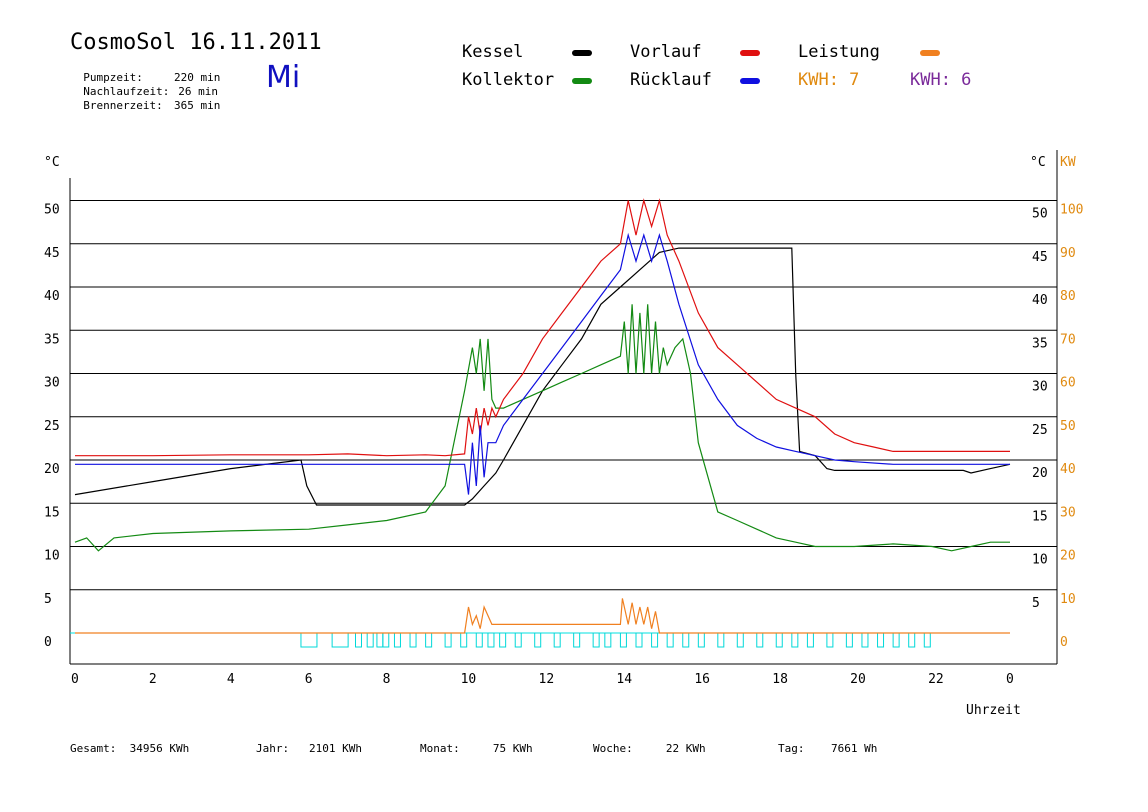 This screenshot has height=812, width=1148. What do you see at coordinates (52, 469) in the screenshot?
I see `y-tick-left-20: 20` at bounding box center [52, 469].